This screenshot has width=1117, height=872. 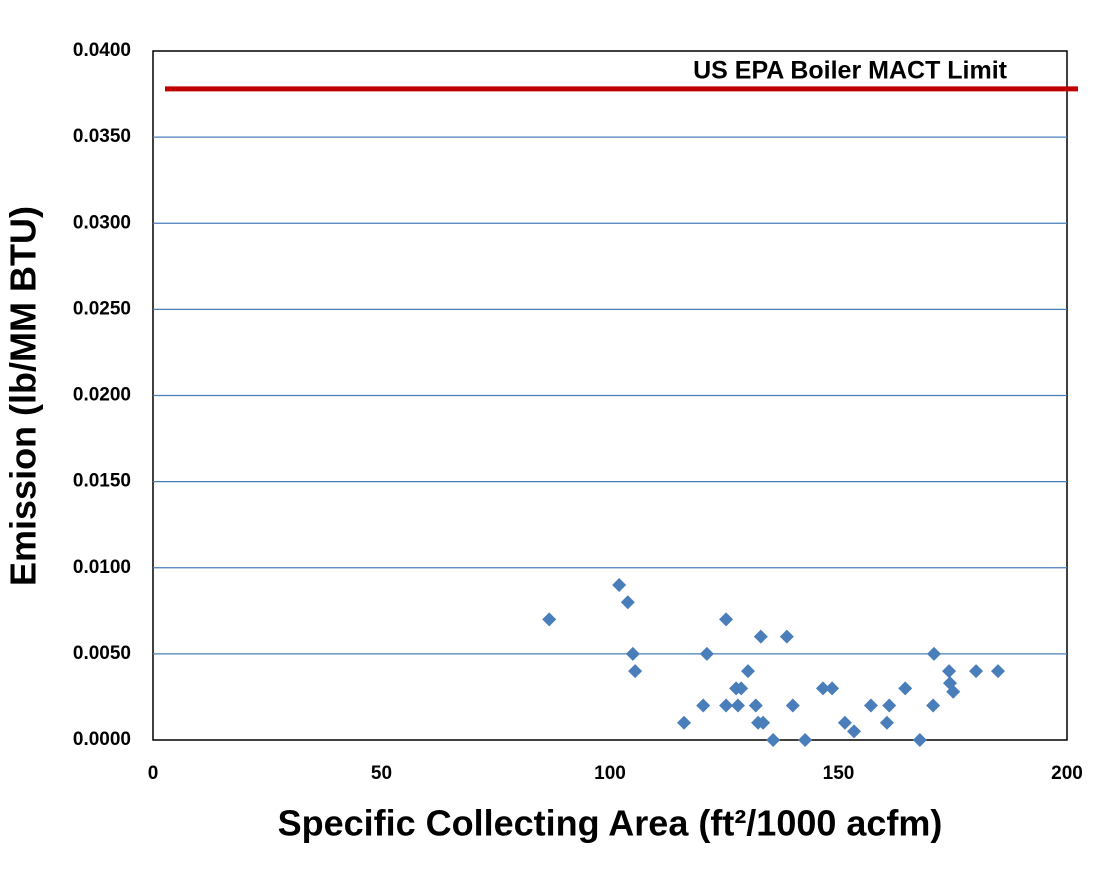 I want to click on y-tick-label: 0.0150, so click(x=102, y=481).